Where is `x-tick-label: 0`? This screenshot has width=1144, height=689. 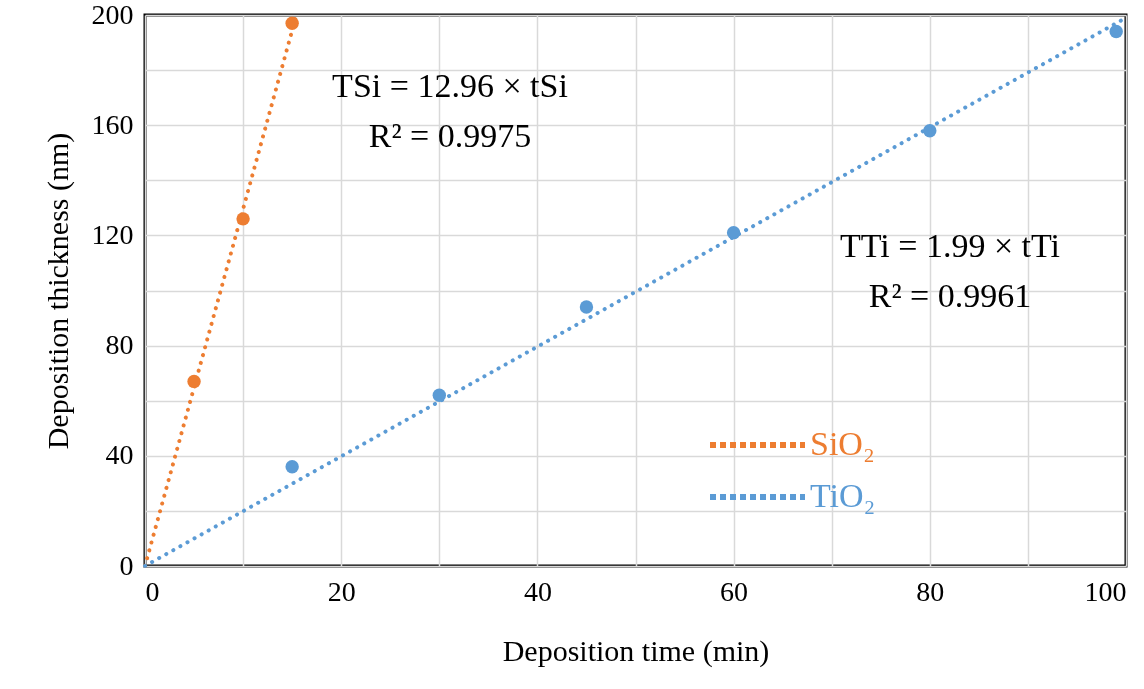
x-tick-label: 0 is located at coordinates (152, 591).